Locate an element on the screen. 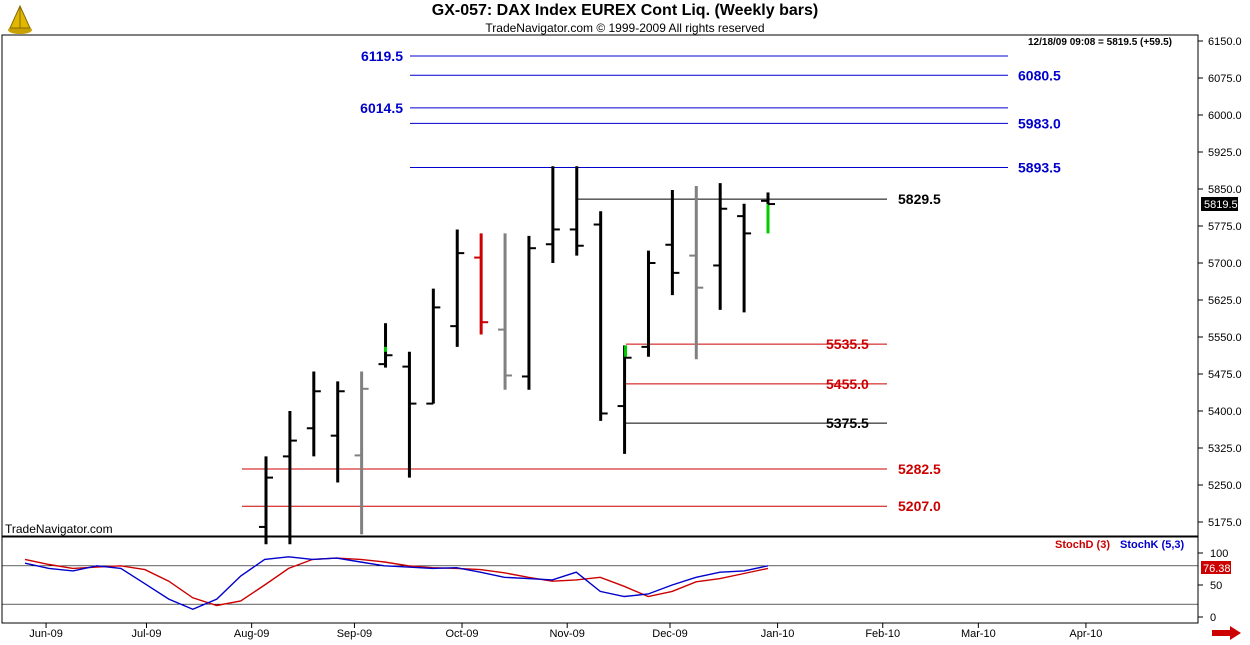  y-tick-label: 6075.0 is located at coordinates (1225, 79).